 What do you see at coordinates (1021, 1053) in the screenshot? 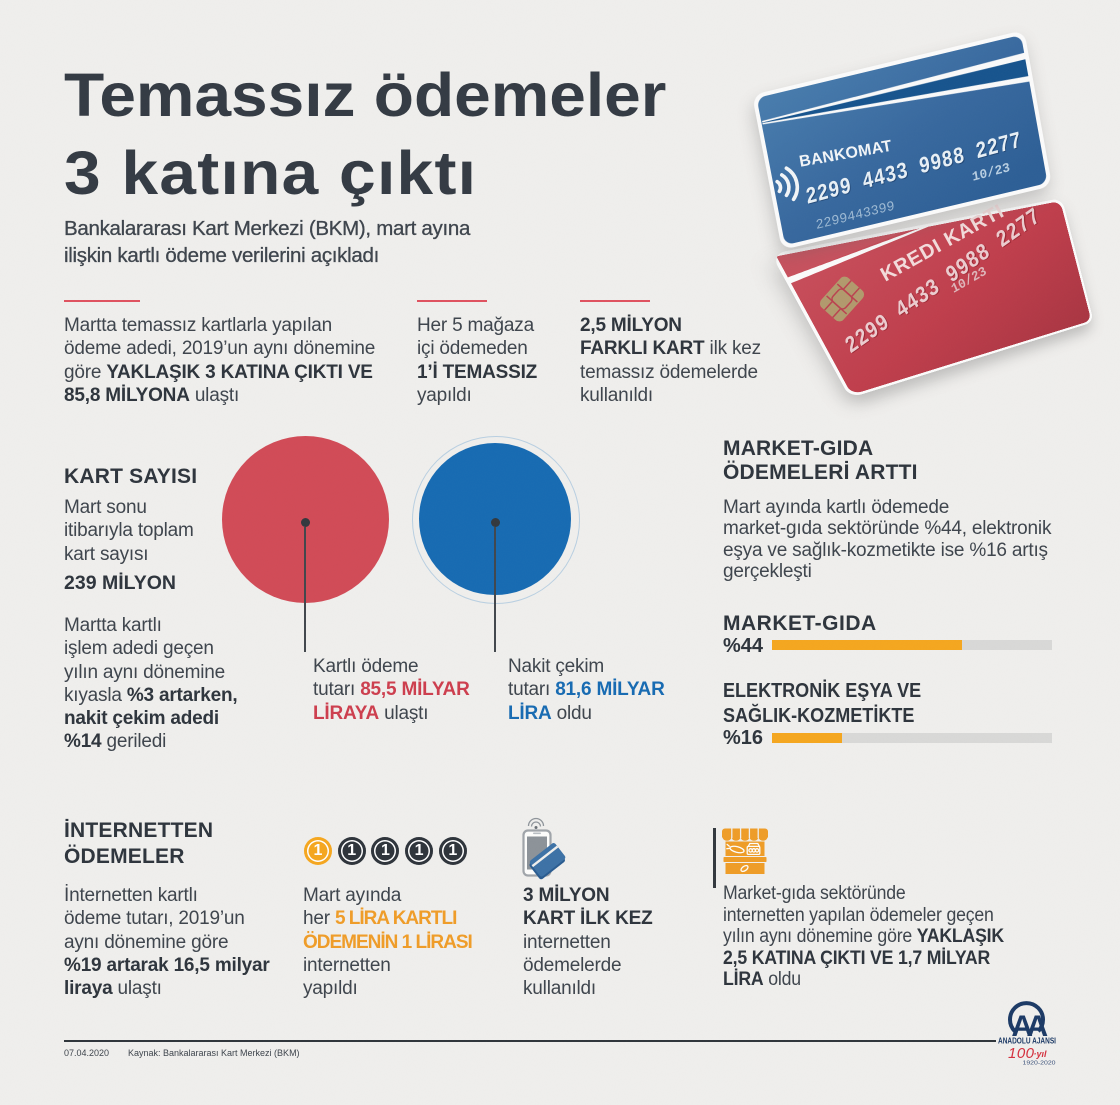
I see `svg-text: 100` at bounding box center [1021, 1053].